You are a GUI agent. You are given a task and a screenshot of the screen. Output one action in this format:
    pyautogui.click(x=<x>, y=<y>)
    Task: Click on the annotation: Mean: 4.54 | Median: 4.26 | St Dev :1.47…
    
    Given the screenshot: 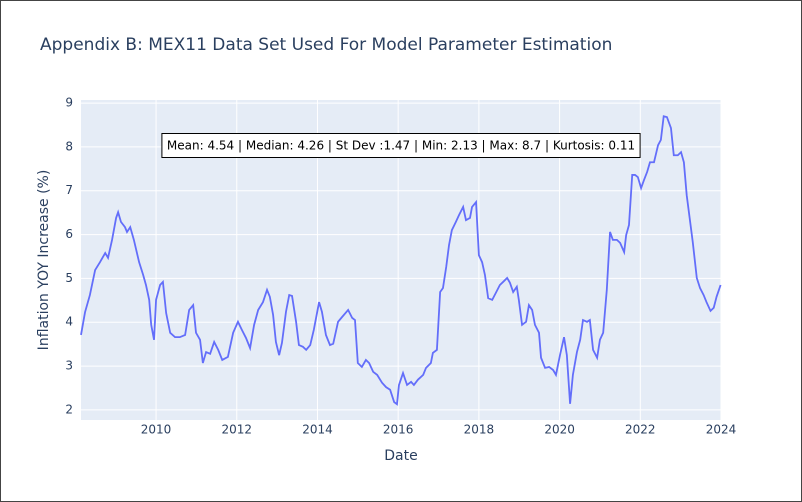 What is the action you would take?
    pyautogui.click(x=401, y=146)
    